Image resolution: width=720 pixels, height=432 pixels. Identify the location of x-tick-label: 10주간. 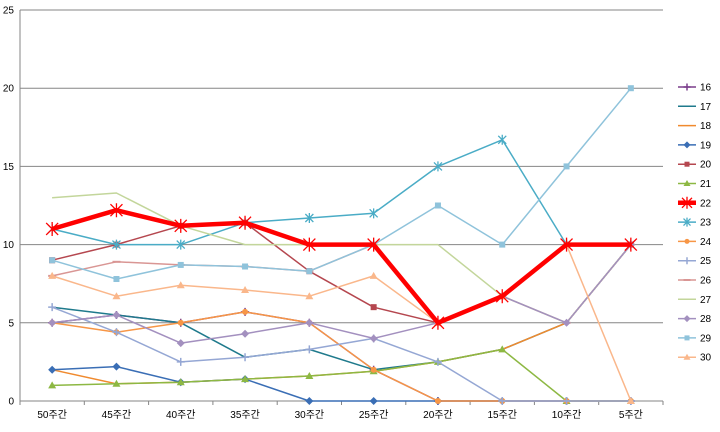
(567, 415).